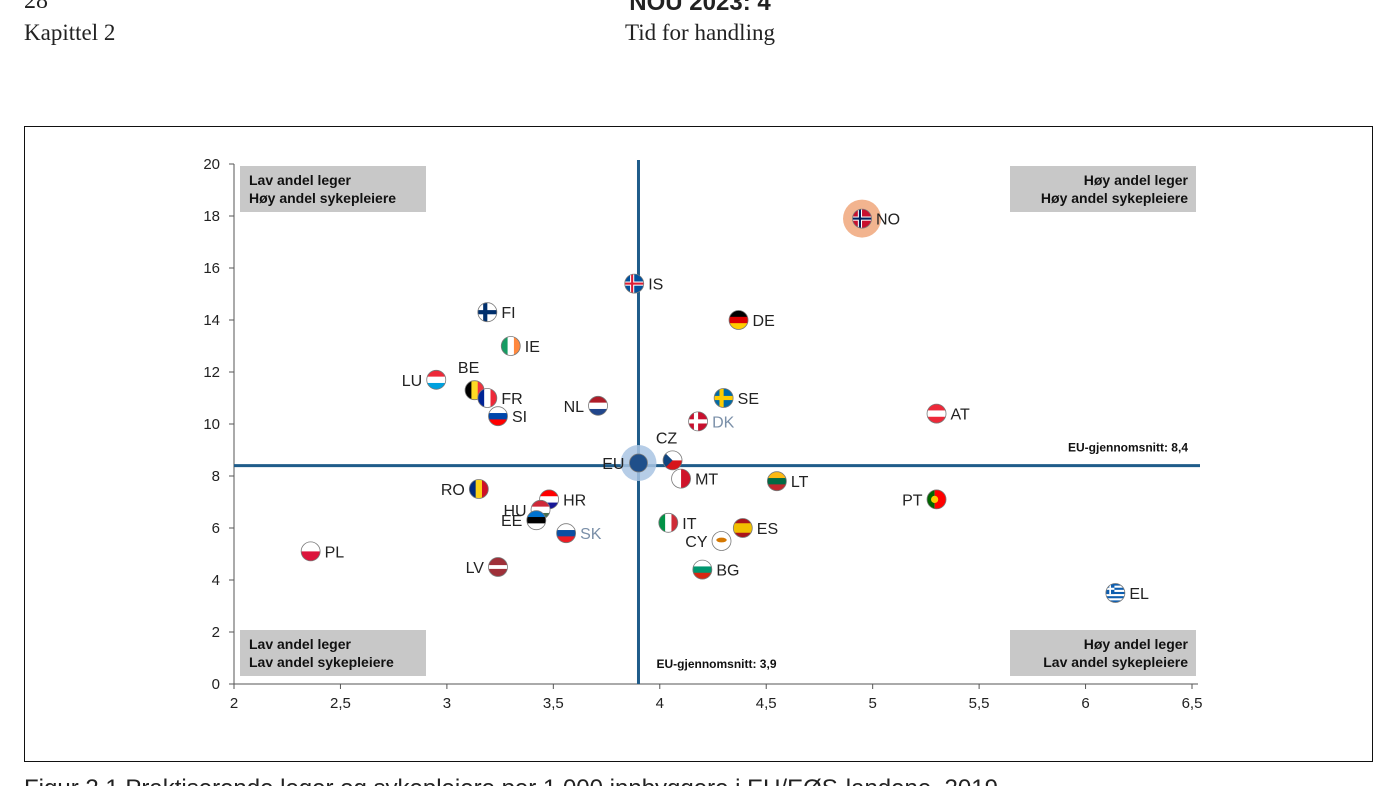 Image resolution: width=1400 pixels, height=786 pixels. I want to click on point-label: BE, so click(468, 368).